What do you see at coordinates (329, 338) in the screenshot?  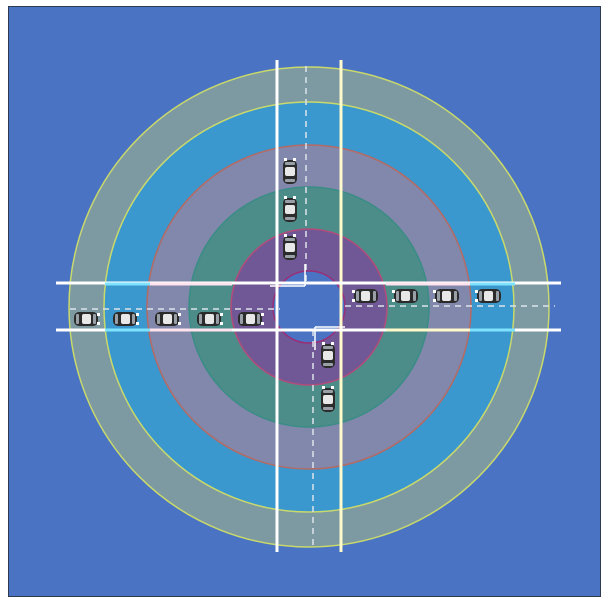 I see `inner-mark-se` at bounding box center [329, 338].